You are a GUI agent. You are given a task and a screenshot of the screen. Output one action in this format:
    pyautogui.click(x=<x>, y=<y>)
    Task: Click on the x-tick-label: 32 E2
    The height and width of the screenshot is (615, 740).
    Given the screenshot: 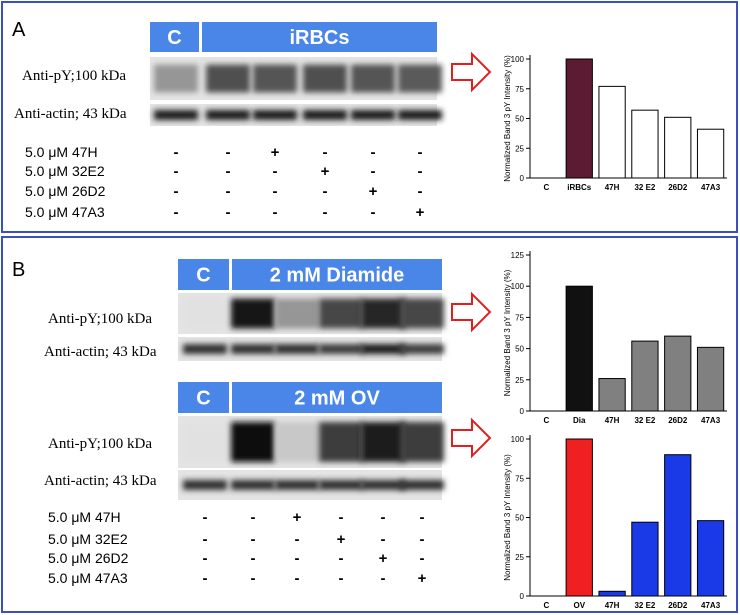 What is the action you would take?
    pyautogui.click(x=644, y=605)
    